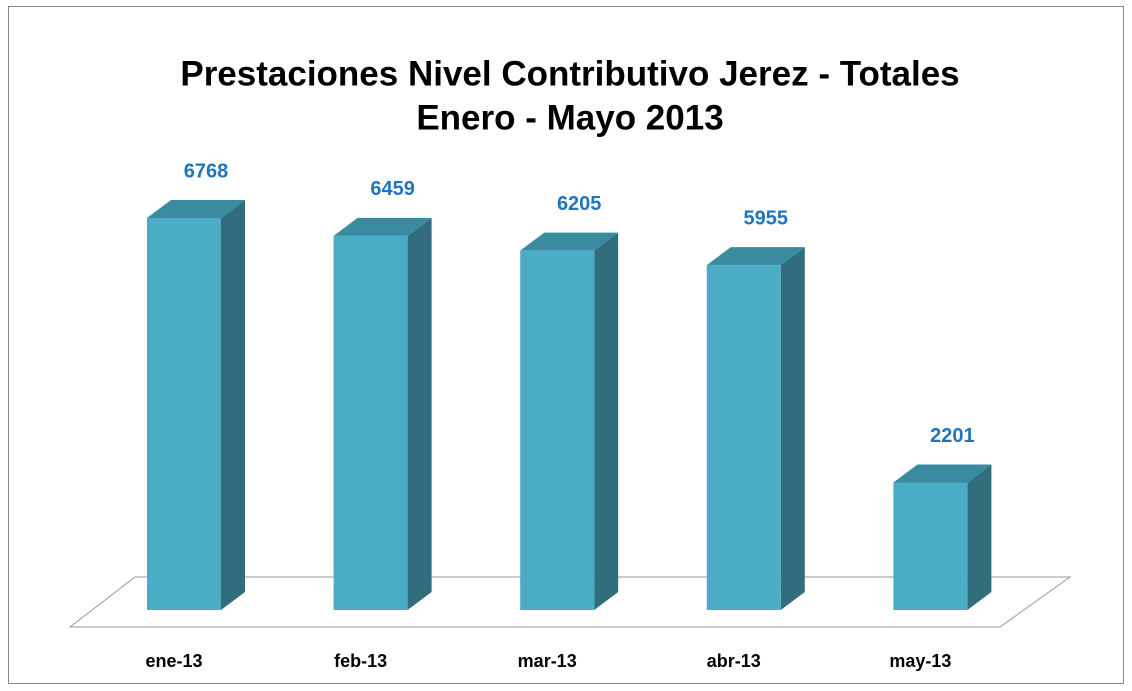  Describe the element at coordinates (579, 204) in the screenshot. I see `value-label: 6205` at that location.